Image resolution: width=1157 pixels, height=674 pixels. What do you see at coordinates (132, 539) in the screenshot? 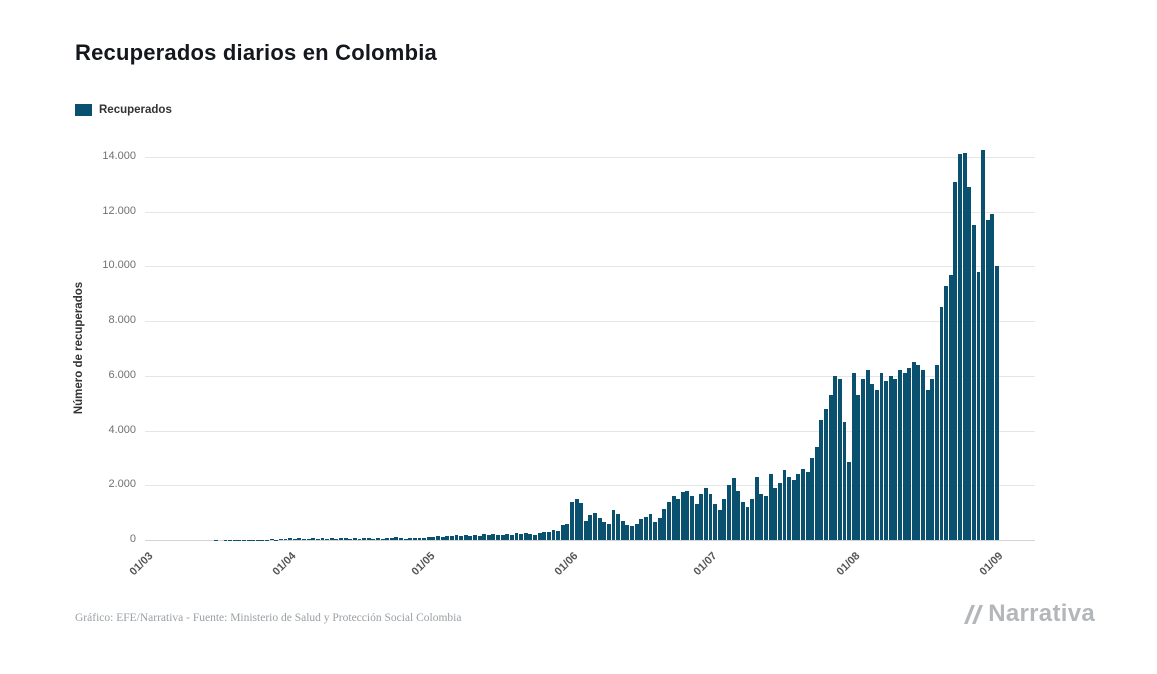
I see `y-tick-label: 0` at bounding box center [132, 539].